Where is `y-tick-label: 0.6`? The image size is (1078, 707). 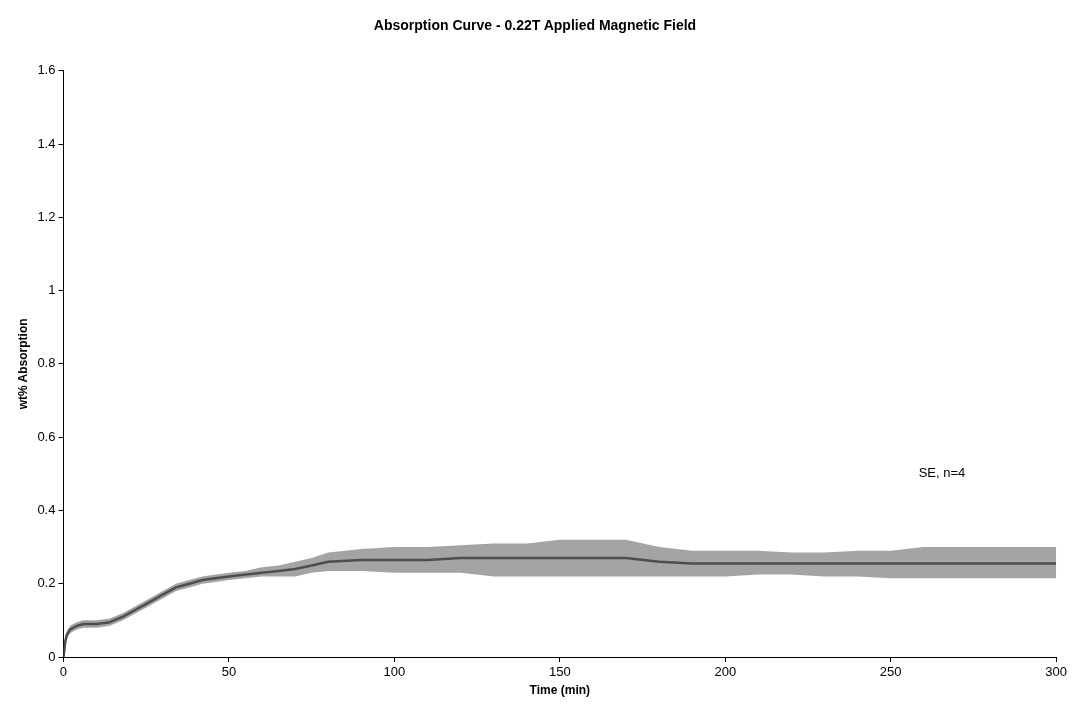
y-tick-label: 0.6 is located at coordinates (46, 436).